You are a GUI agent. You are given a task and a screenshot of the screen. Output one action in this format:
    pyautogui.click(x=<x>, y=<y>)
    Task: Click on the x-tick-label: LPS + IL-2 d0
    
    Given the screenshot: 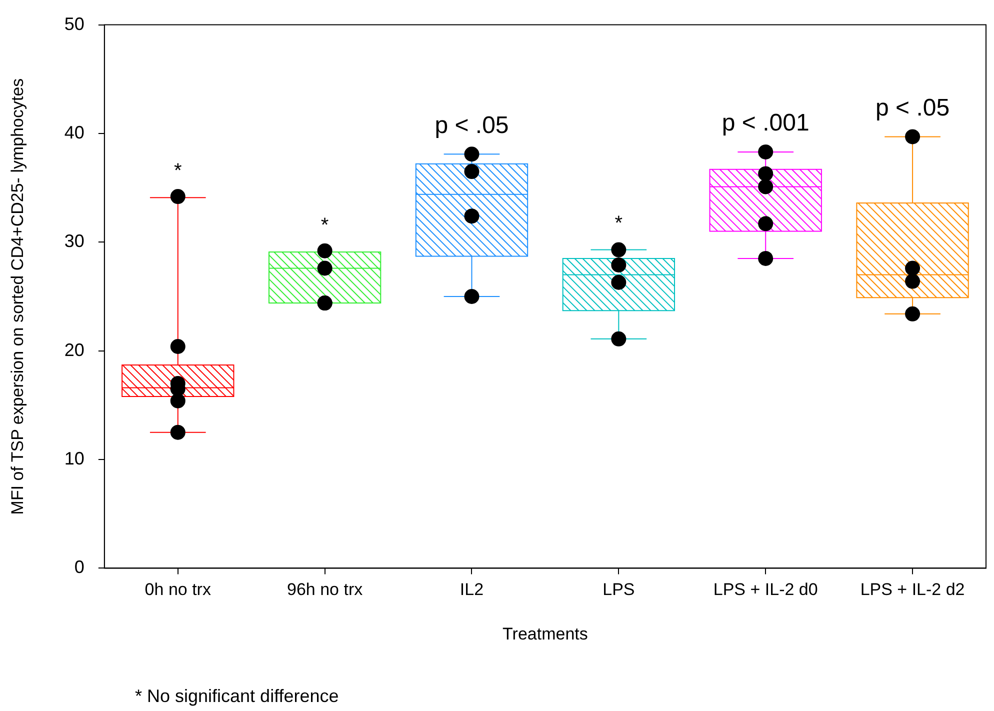 What is the action you would take?
    pyautogui.click(x=765, y=590)
    